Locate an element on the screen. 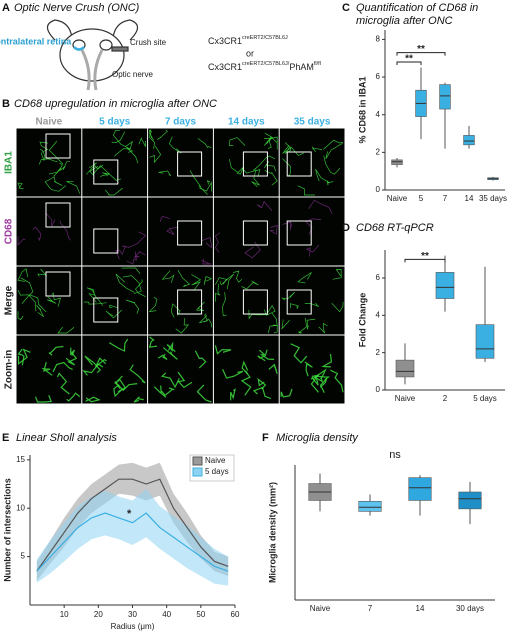 The image size is (520, 635). y-tick-label: 10 is located at coordinates (20, 507).